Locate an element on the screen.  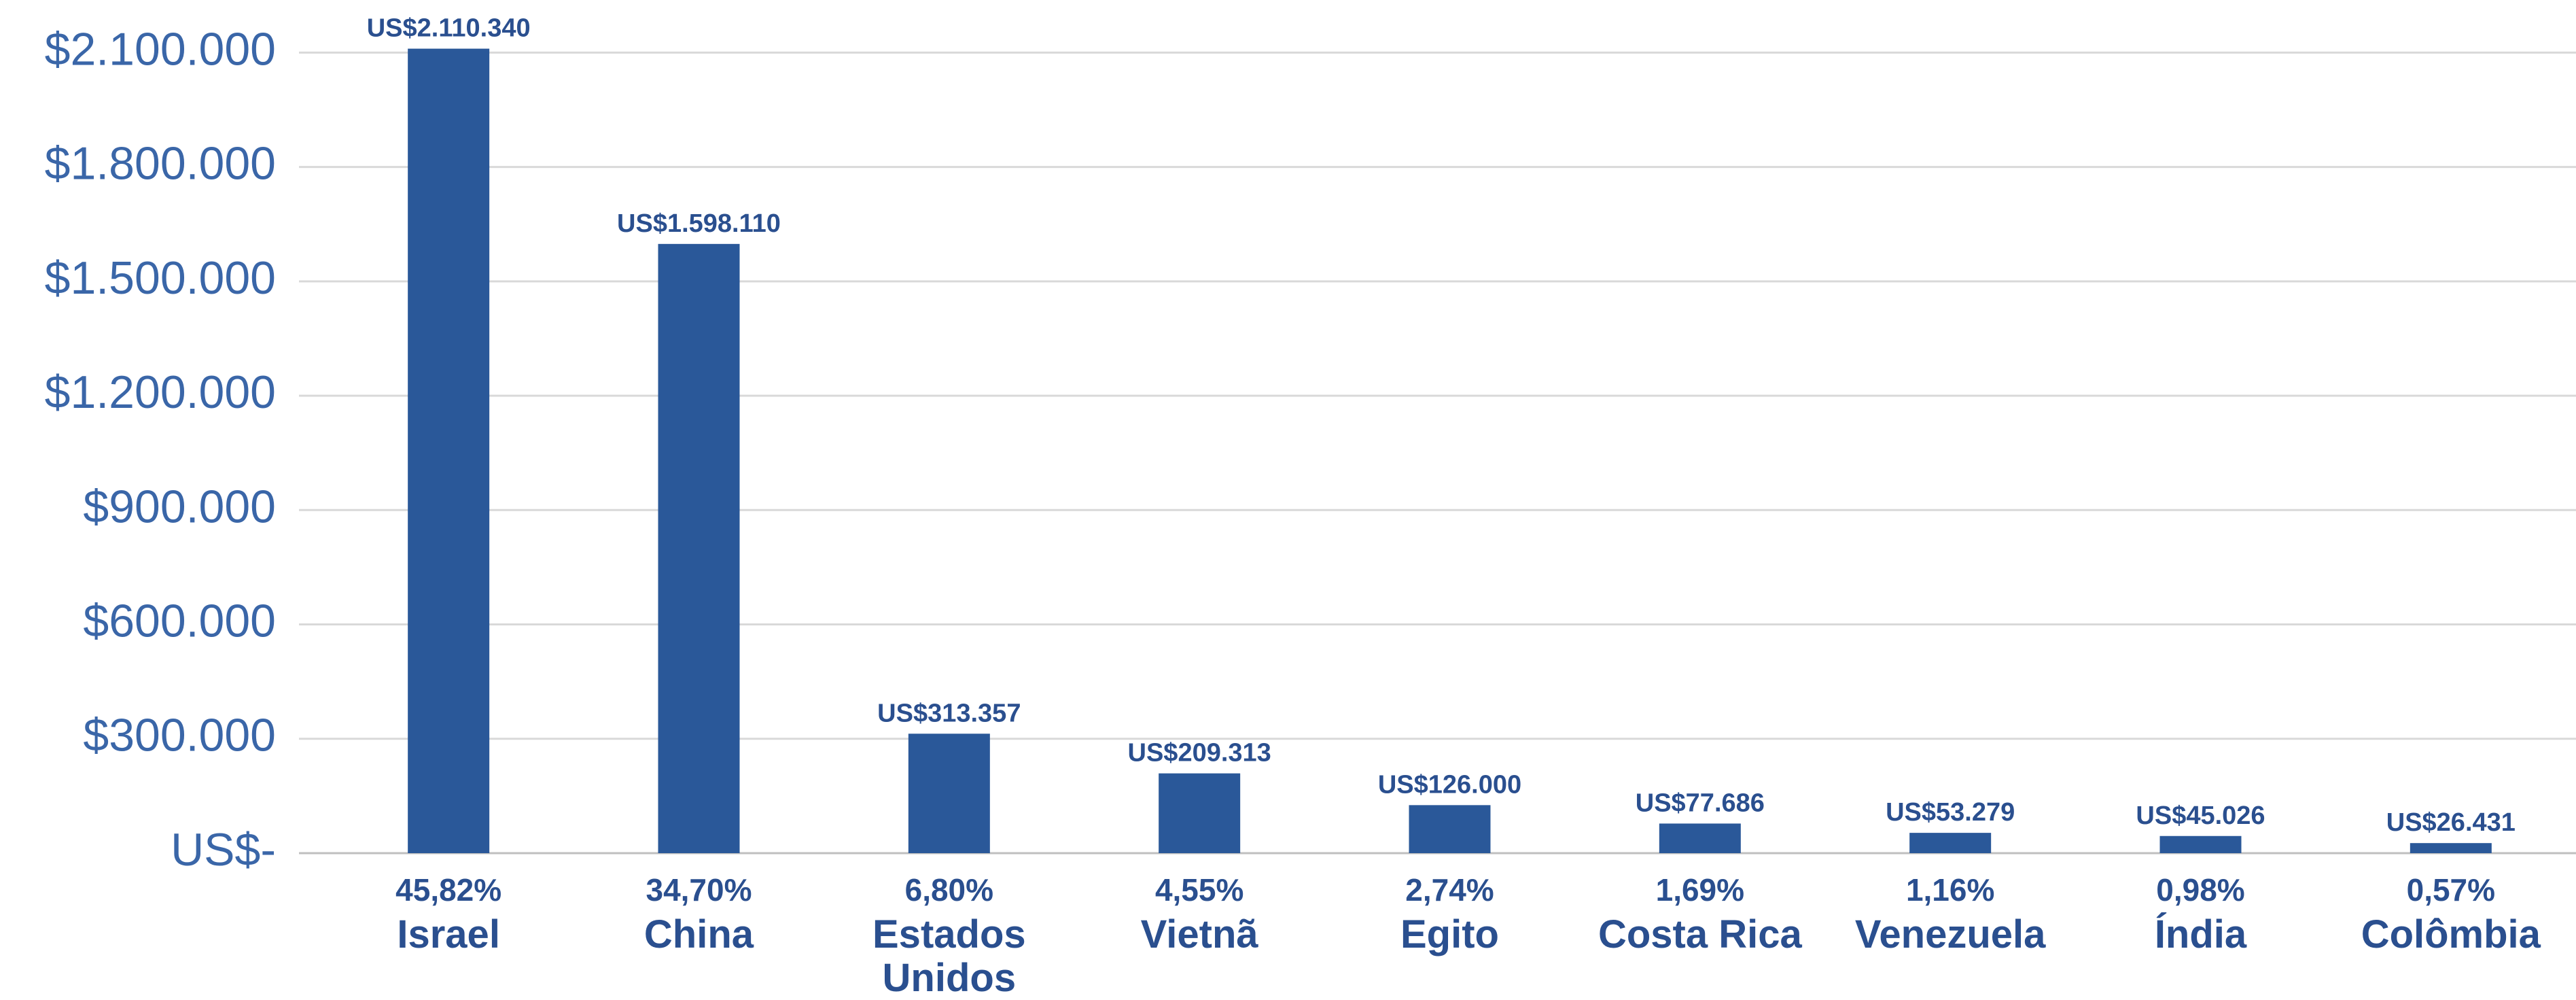
x-tick-label: Colômbia is located at coordinates (2451, 934).